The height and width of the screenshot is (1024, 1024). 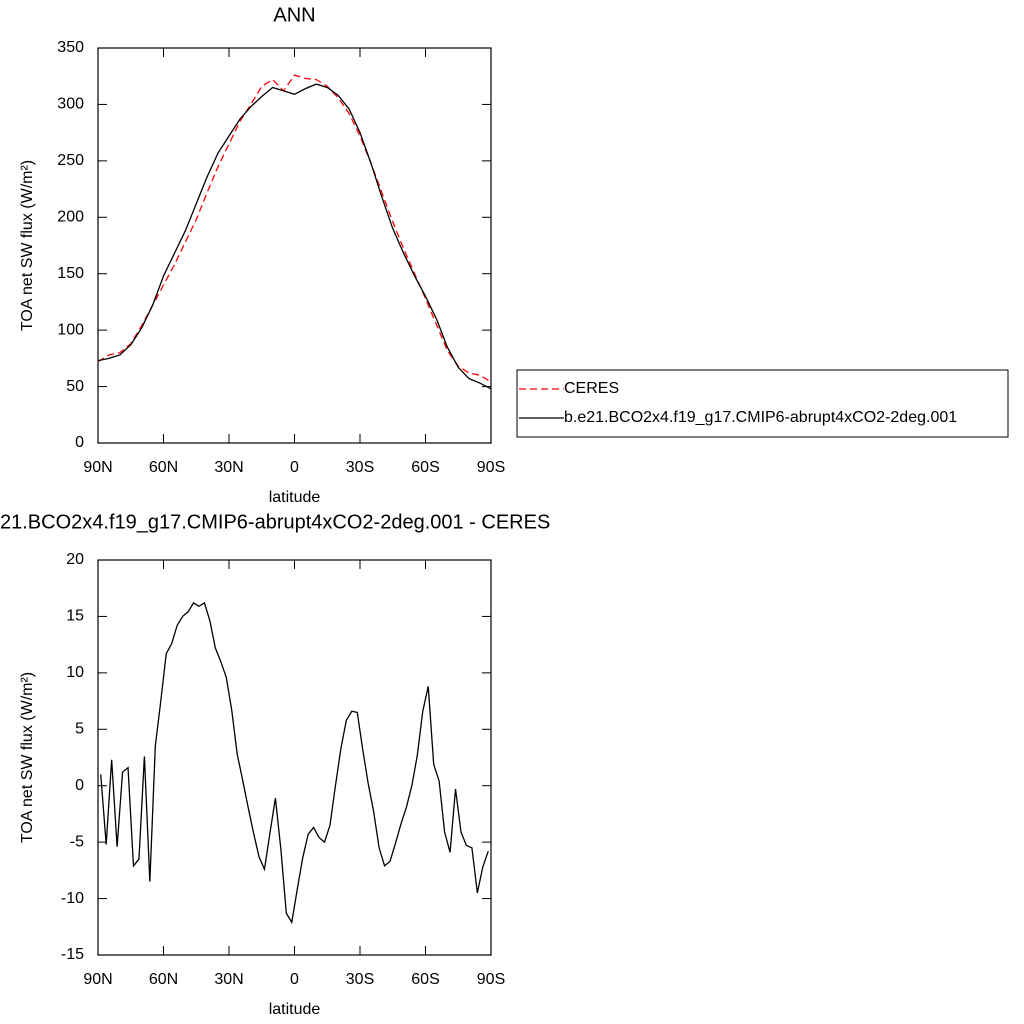 What do you see at coordinates (762, 403) in the screenshot?
I see `legend-box` at bounding box center [762, 403].